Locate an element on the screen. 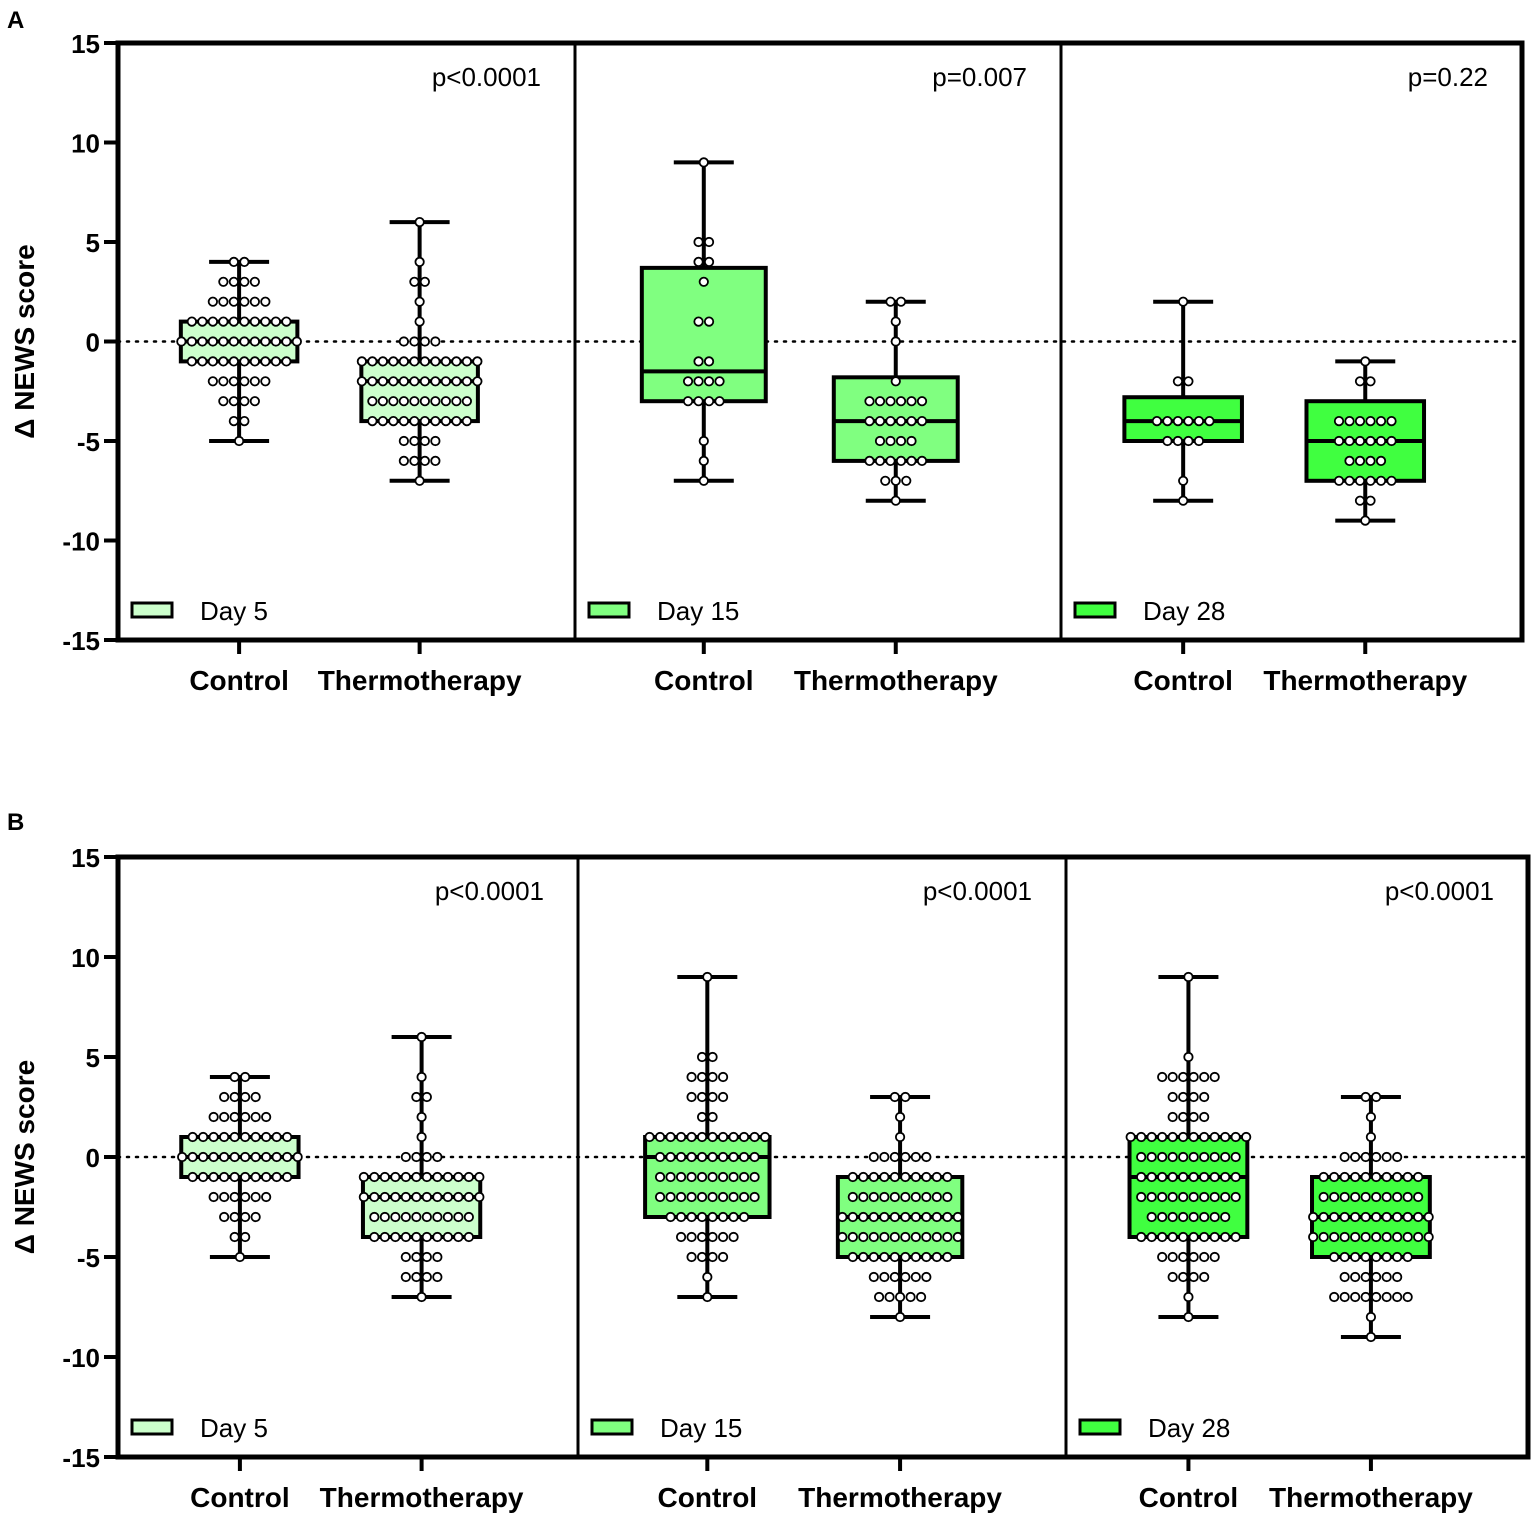 The height and width of the screenshot is (1525, 1535). panel-letter: B is located at coordinates (15, 822).